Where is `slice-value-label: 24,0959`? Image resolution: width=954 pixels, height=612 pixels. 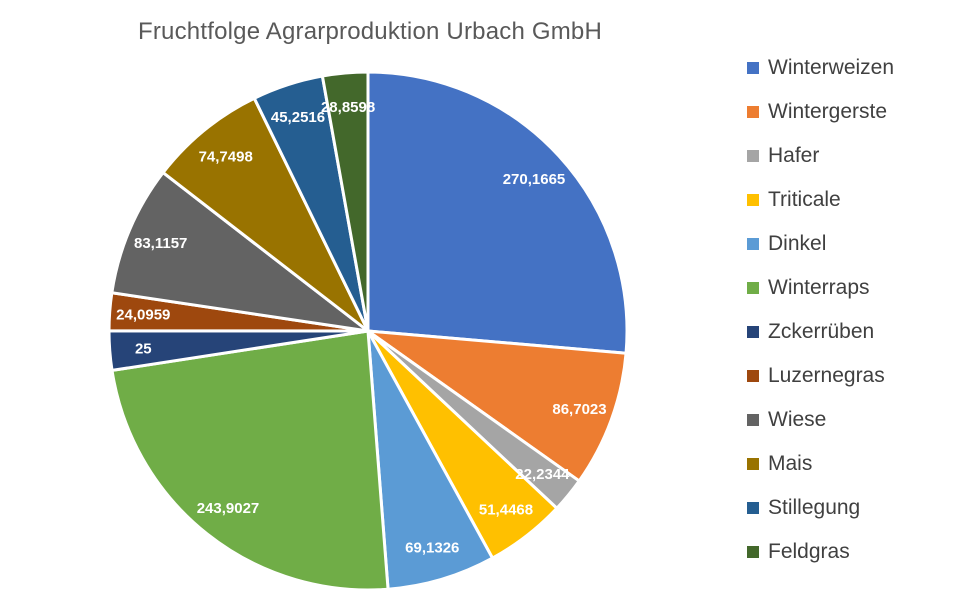
slice-value-label: 24,0959 is located at coordinates (143, 314).